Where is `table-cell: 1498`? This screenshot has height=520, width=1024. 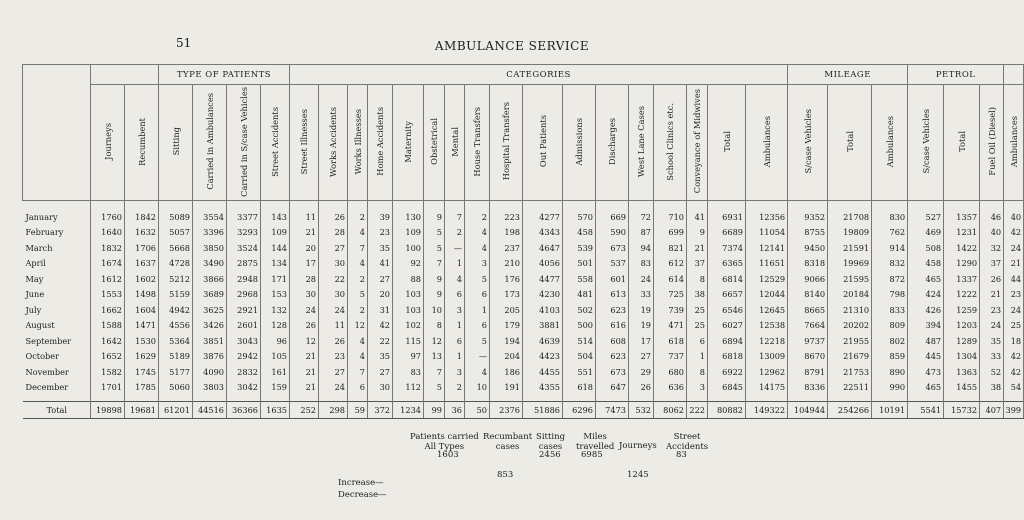
table-cell: 1498 is located at coordinates (141, 294).